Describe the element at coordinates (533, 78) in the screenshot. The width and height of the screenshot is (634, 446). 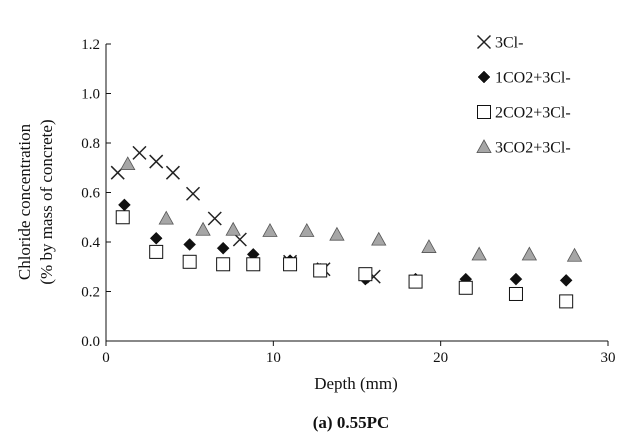
I see `legend-label-2: 1CO2+3Cl-` at that location.